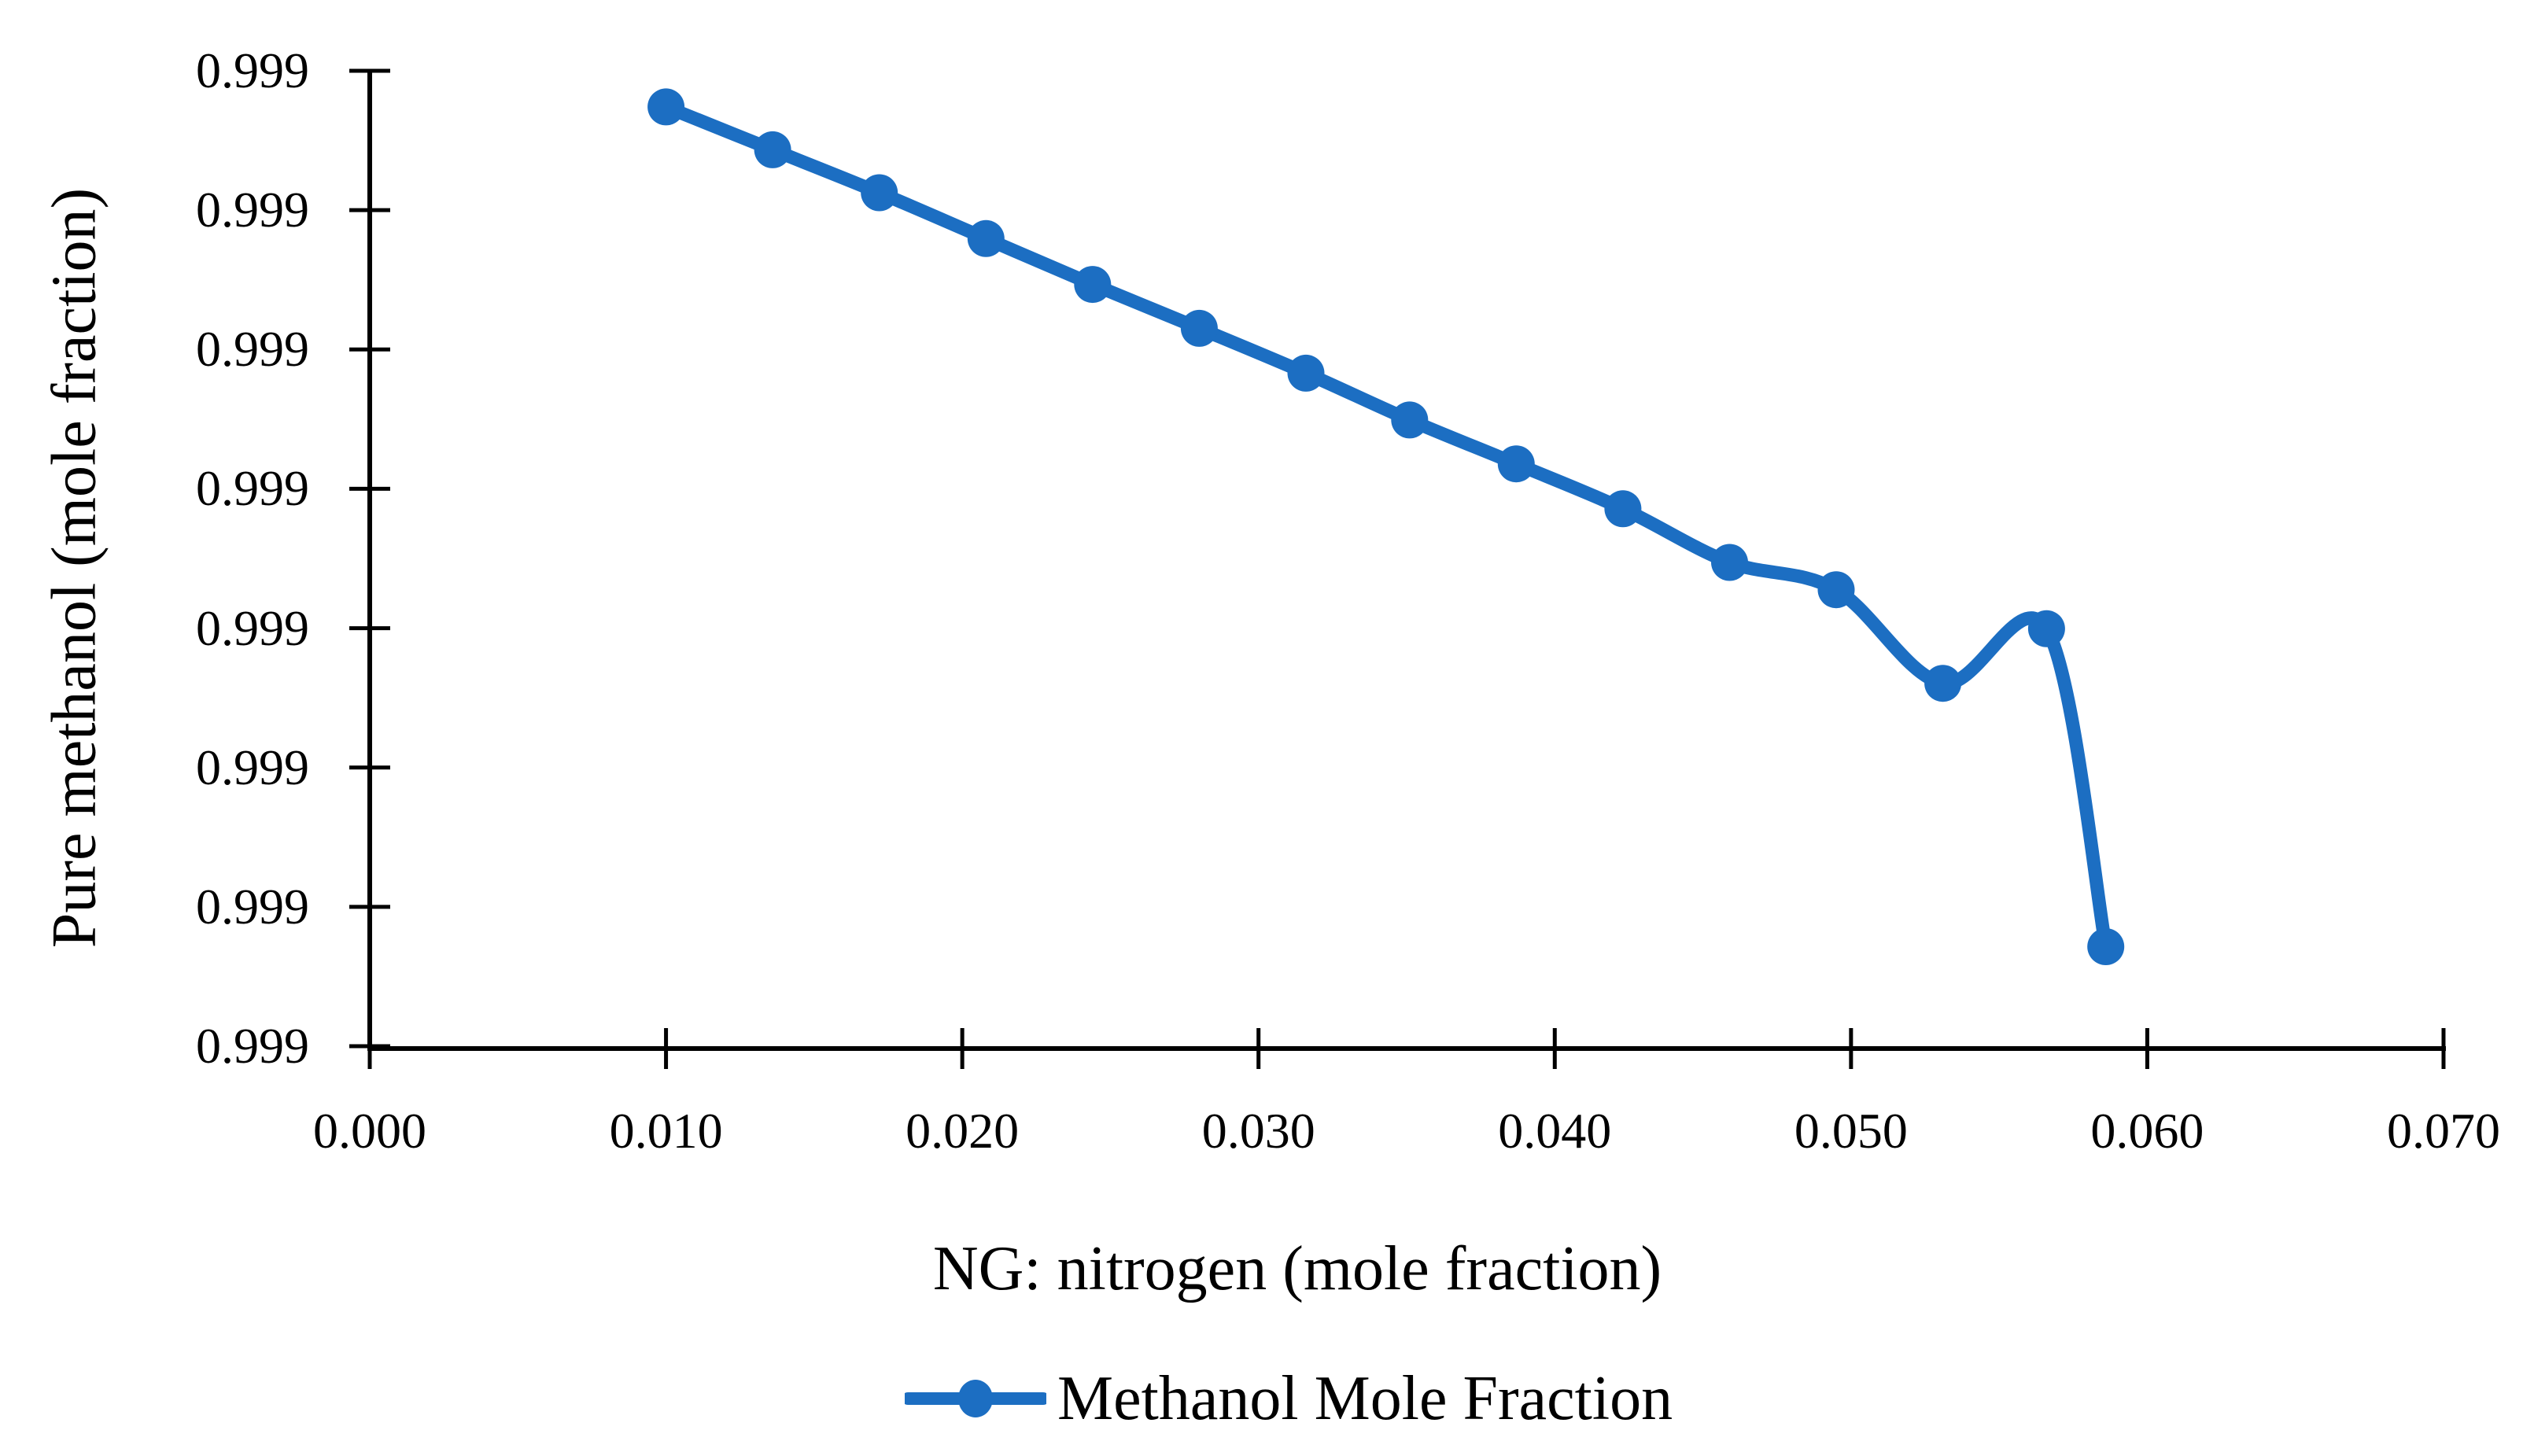  What do you see at coordinates (1297, 1268) in the screenshot?
I see `x-axis-title: NG: nitrogen (mole fraction)` at bounding box center [1297, 1268].